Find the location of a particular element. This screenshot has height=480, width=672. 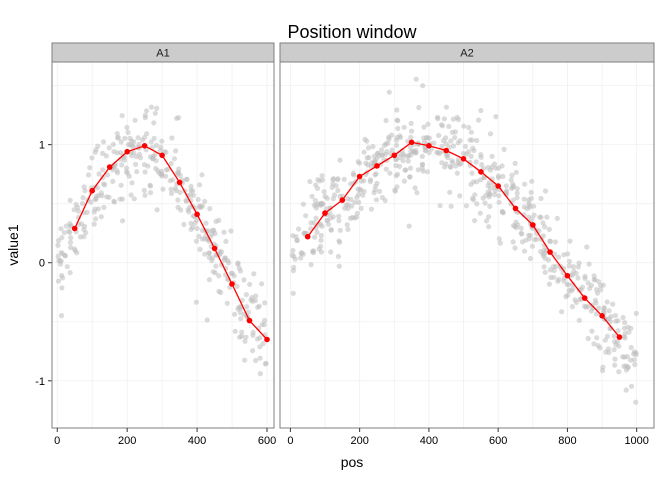

y-tick-label: 0 is located at coordinates (42, 264).